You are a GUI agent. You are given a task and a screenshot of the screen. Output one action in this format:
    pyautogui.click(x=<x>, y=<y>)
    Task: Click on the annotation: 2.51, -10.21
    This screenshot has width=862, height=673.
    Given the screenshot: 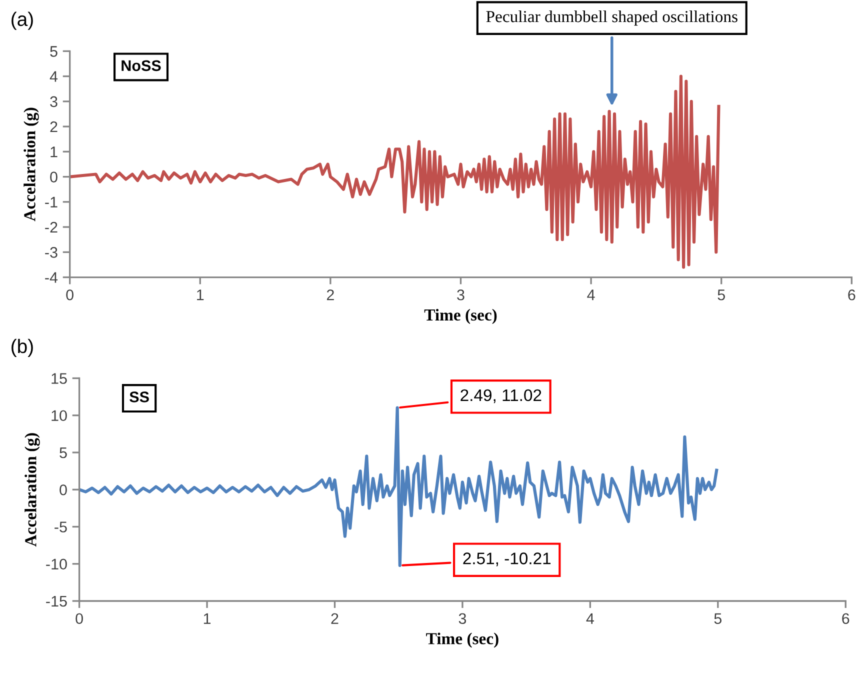 What is the action you would take?
    pyautogui.click(x=507, y=559)
    